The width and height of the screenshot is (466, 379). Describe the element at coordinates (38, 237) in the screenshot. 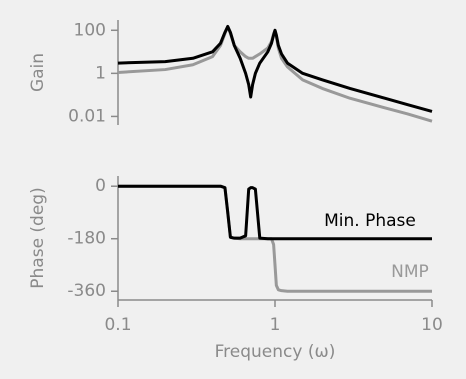

I see `y-axis-label: Phase (deg)` at that location.